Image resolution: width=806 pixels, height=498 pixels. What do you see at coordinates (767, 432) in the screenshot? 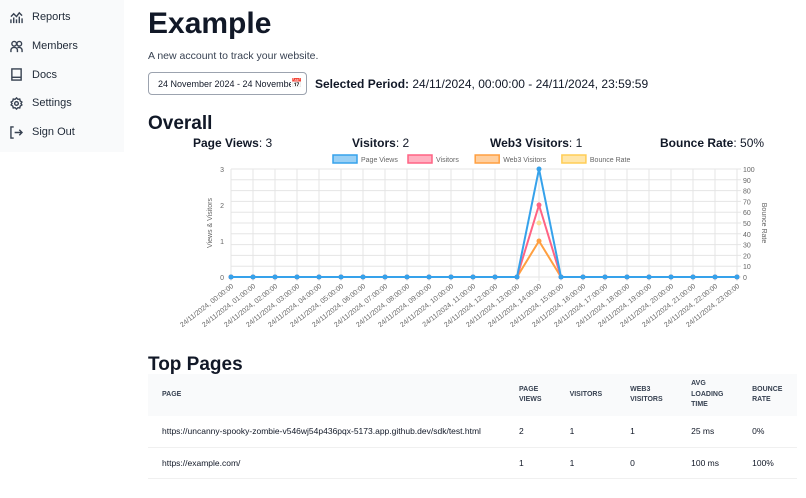
I see `bounce-rate: 0%` at bounding box center [767, 432].